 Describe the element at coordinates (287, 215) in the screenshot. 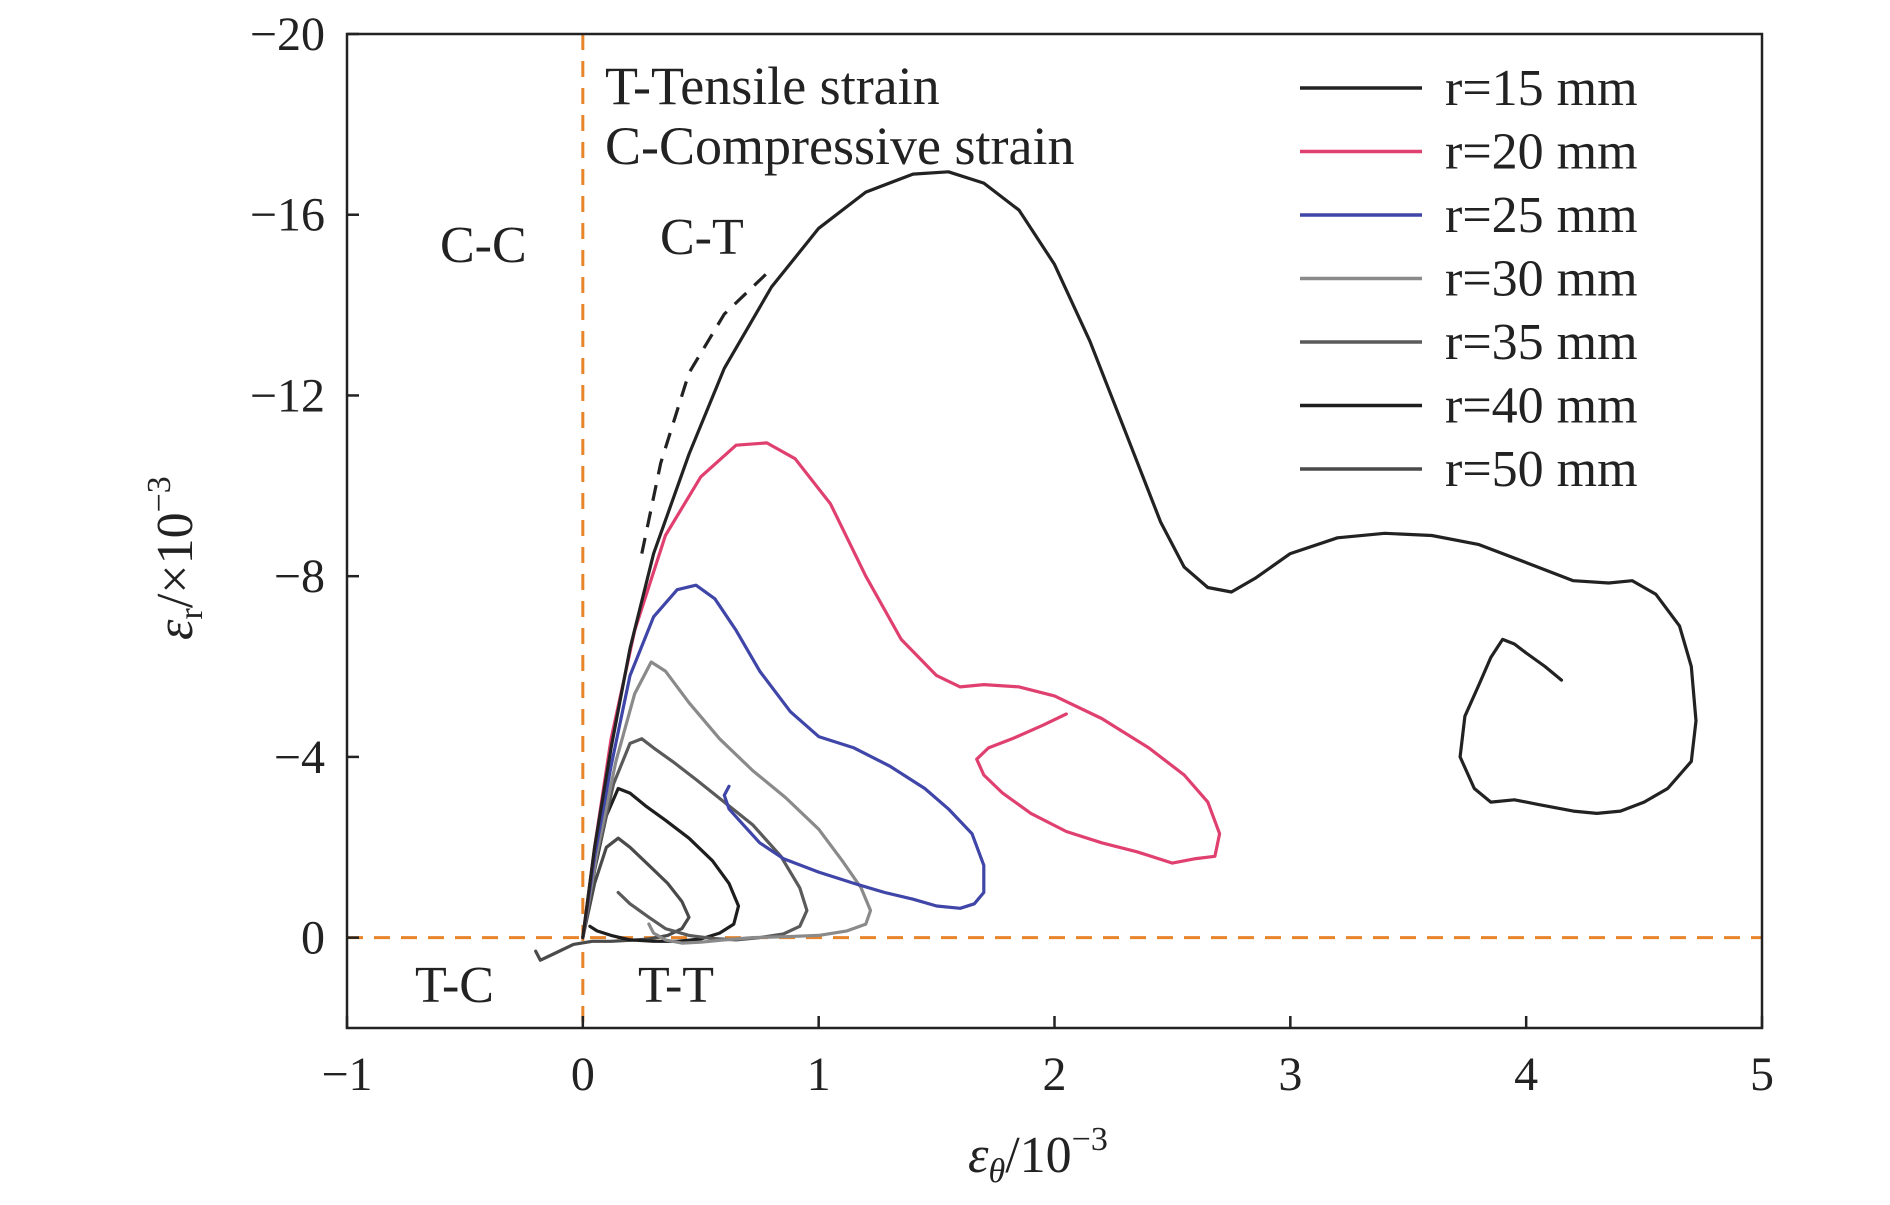

I see `y-tick-label: −16` at that location.